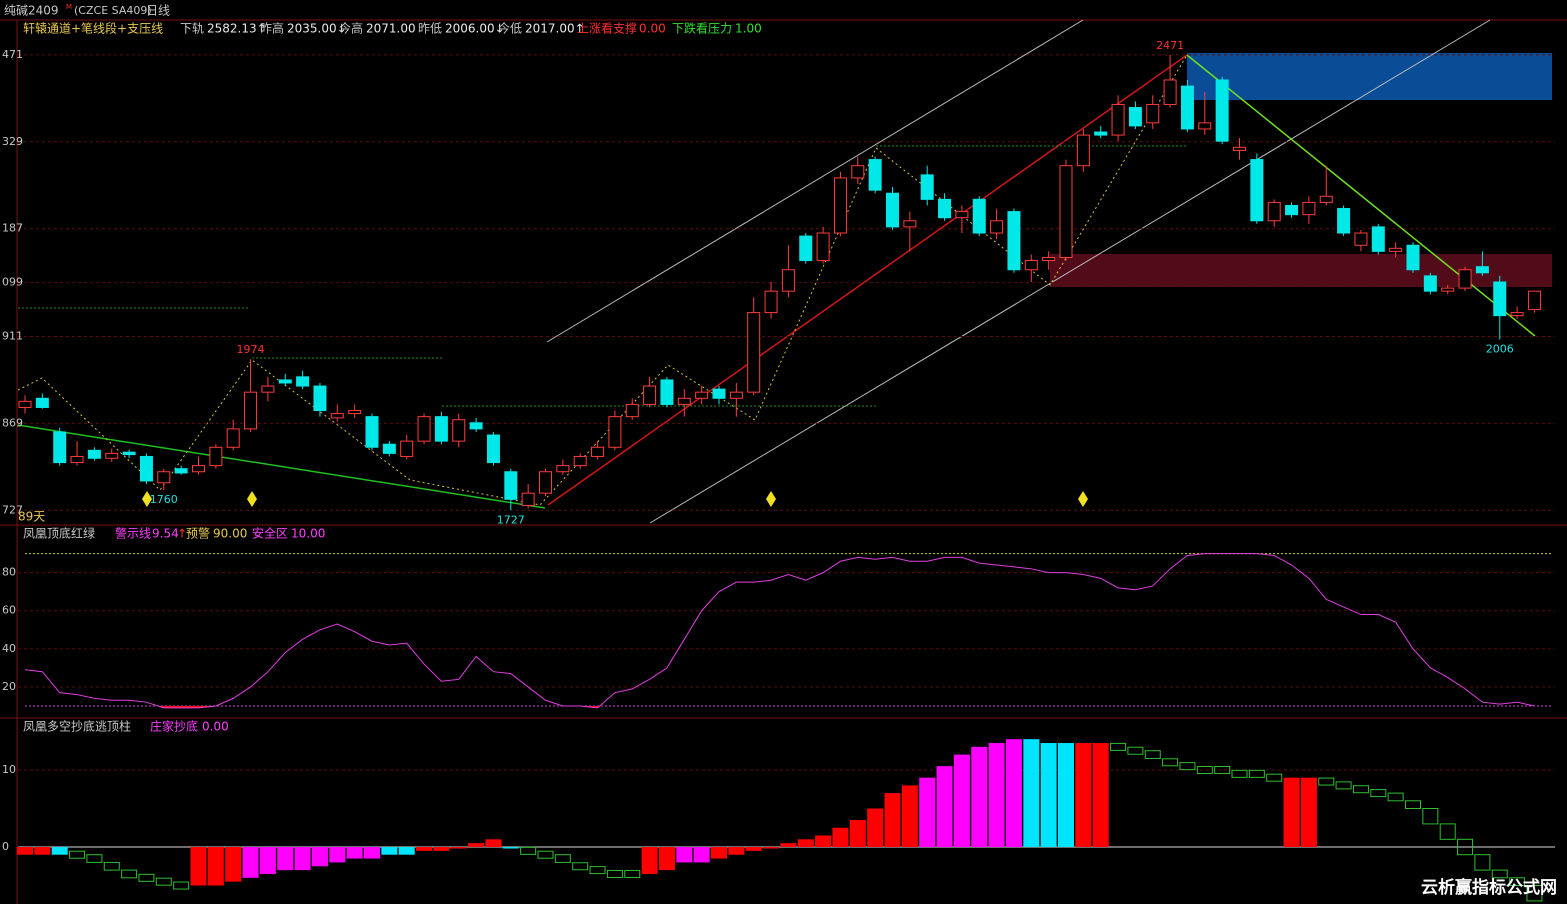 The height and width of the screenshot is (904, 1567). Describe the element at coordinates (59, 533) in the screenshot. I see `panel-title: 凤凰顶底红绿` at that location.